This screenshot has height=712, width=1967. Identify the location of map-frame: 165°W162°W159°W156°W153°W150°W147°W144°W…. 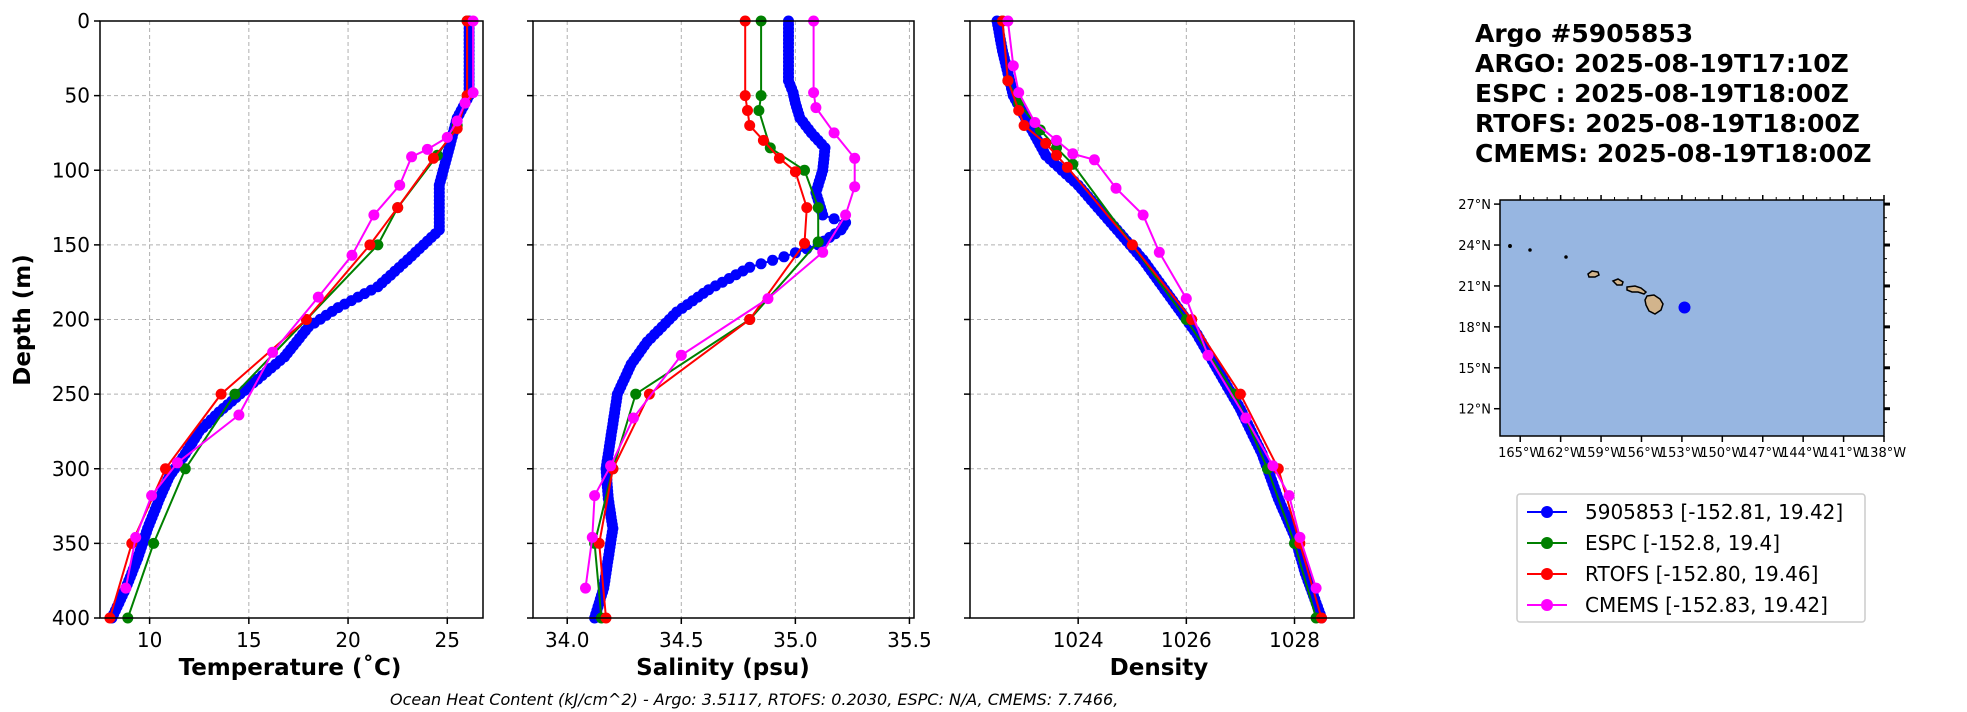
(1682, 328).